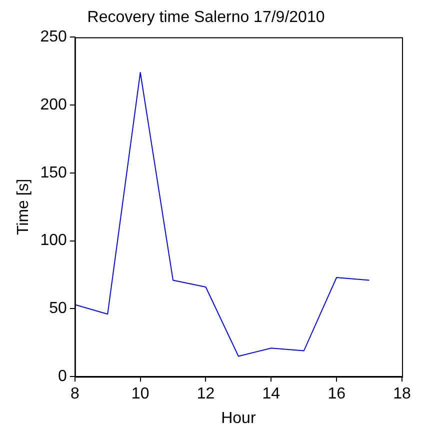  I want to click on x-tick-label: 18, so click(402, 394).